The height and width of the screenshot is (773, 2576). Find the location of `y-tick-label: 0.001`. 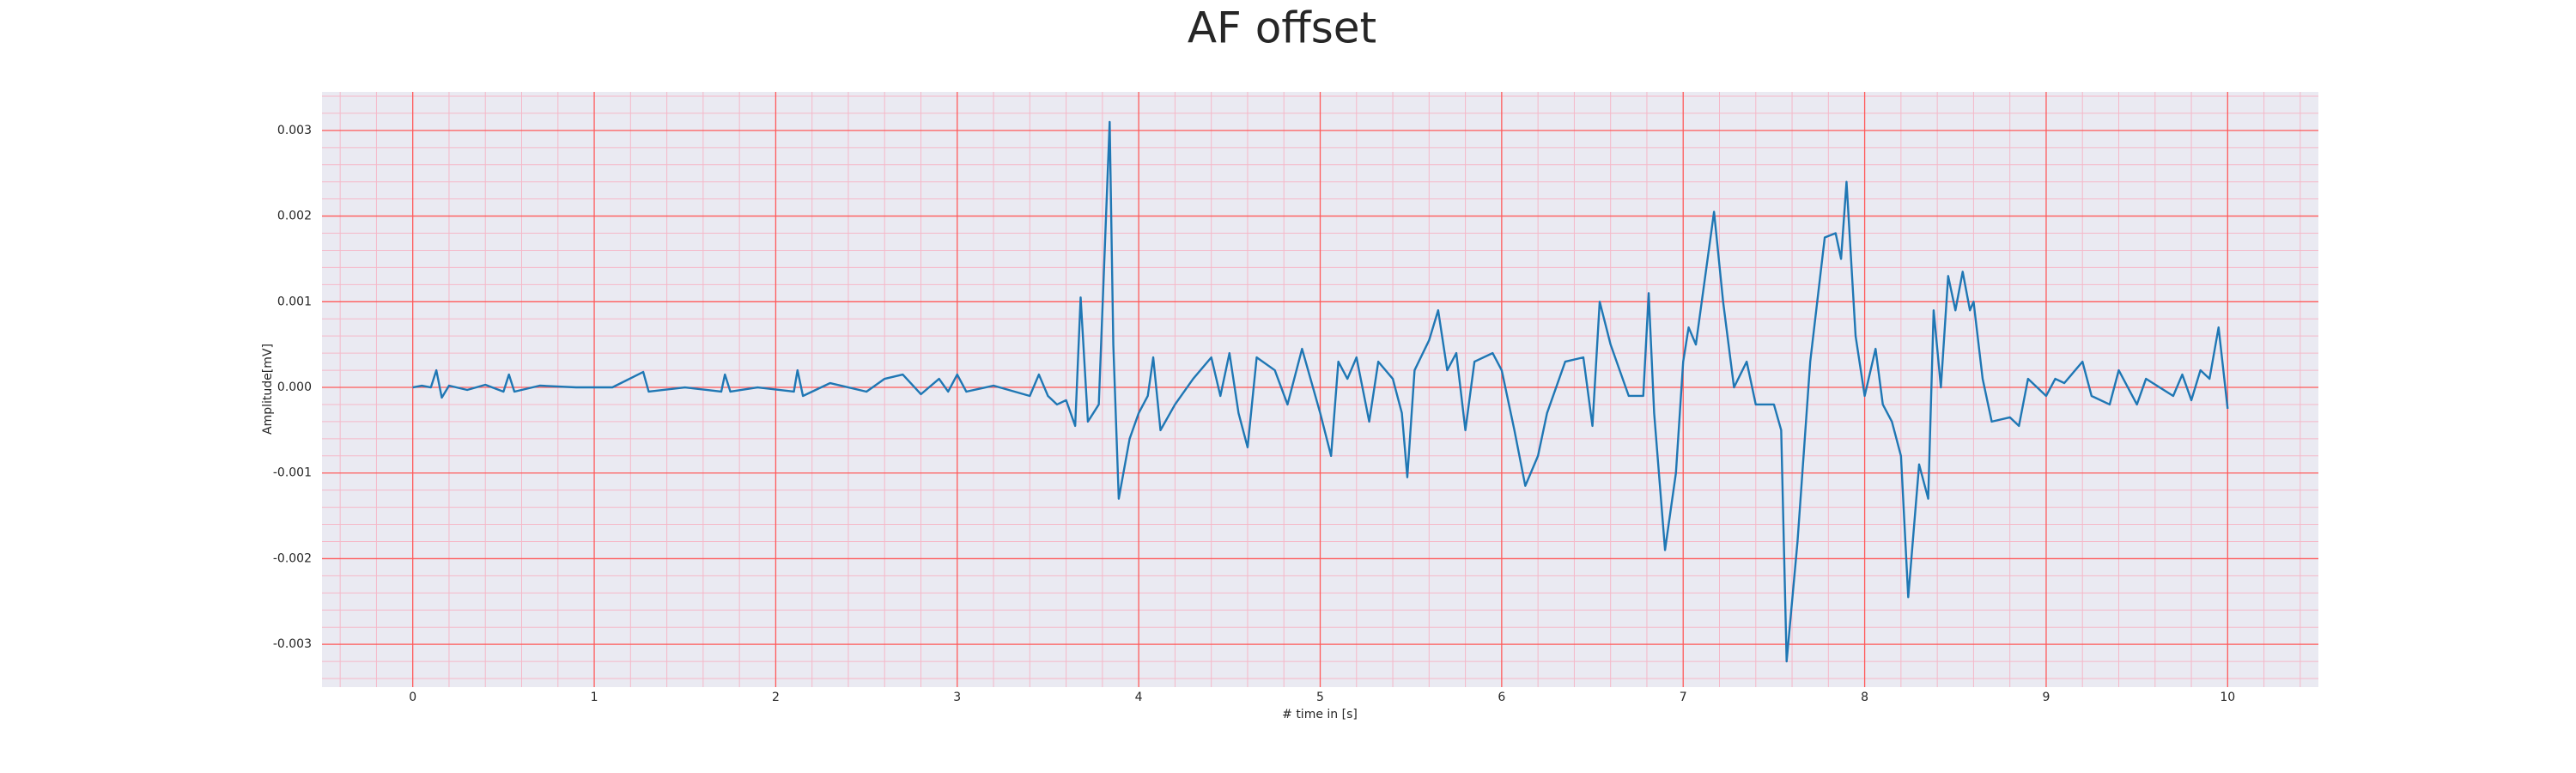

y-tick-label: 0.001 is located at coordinates (294, 301).